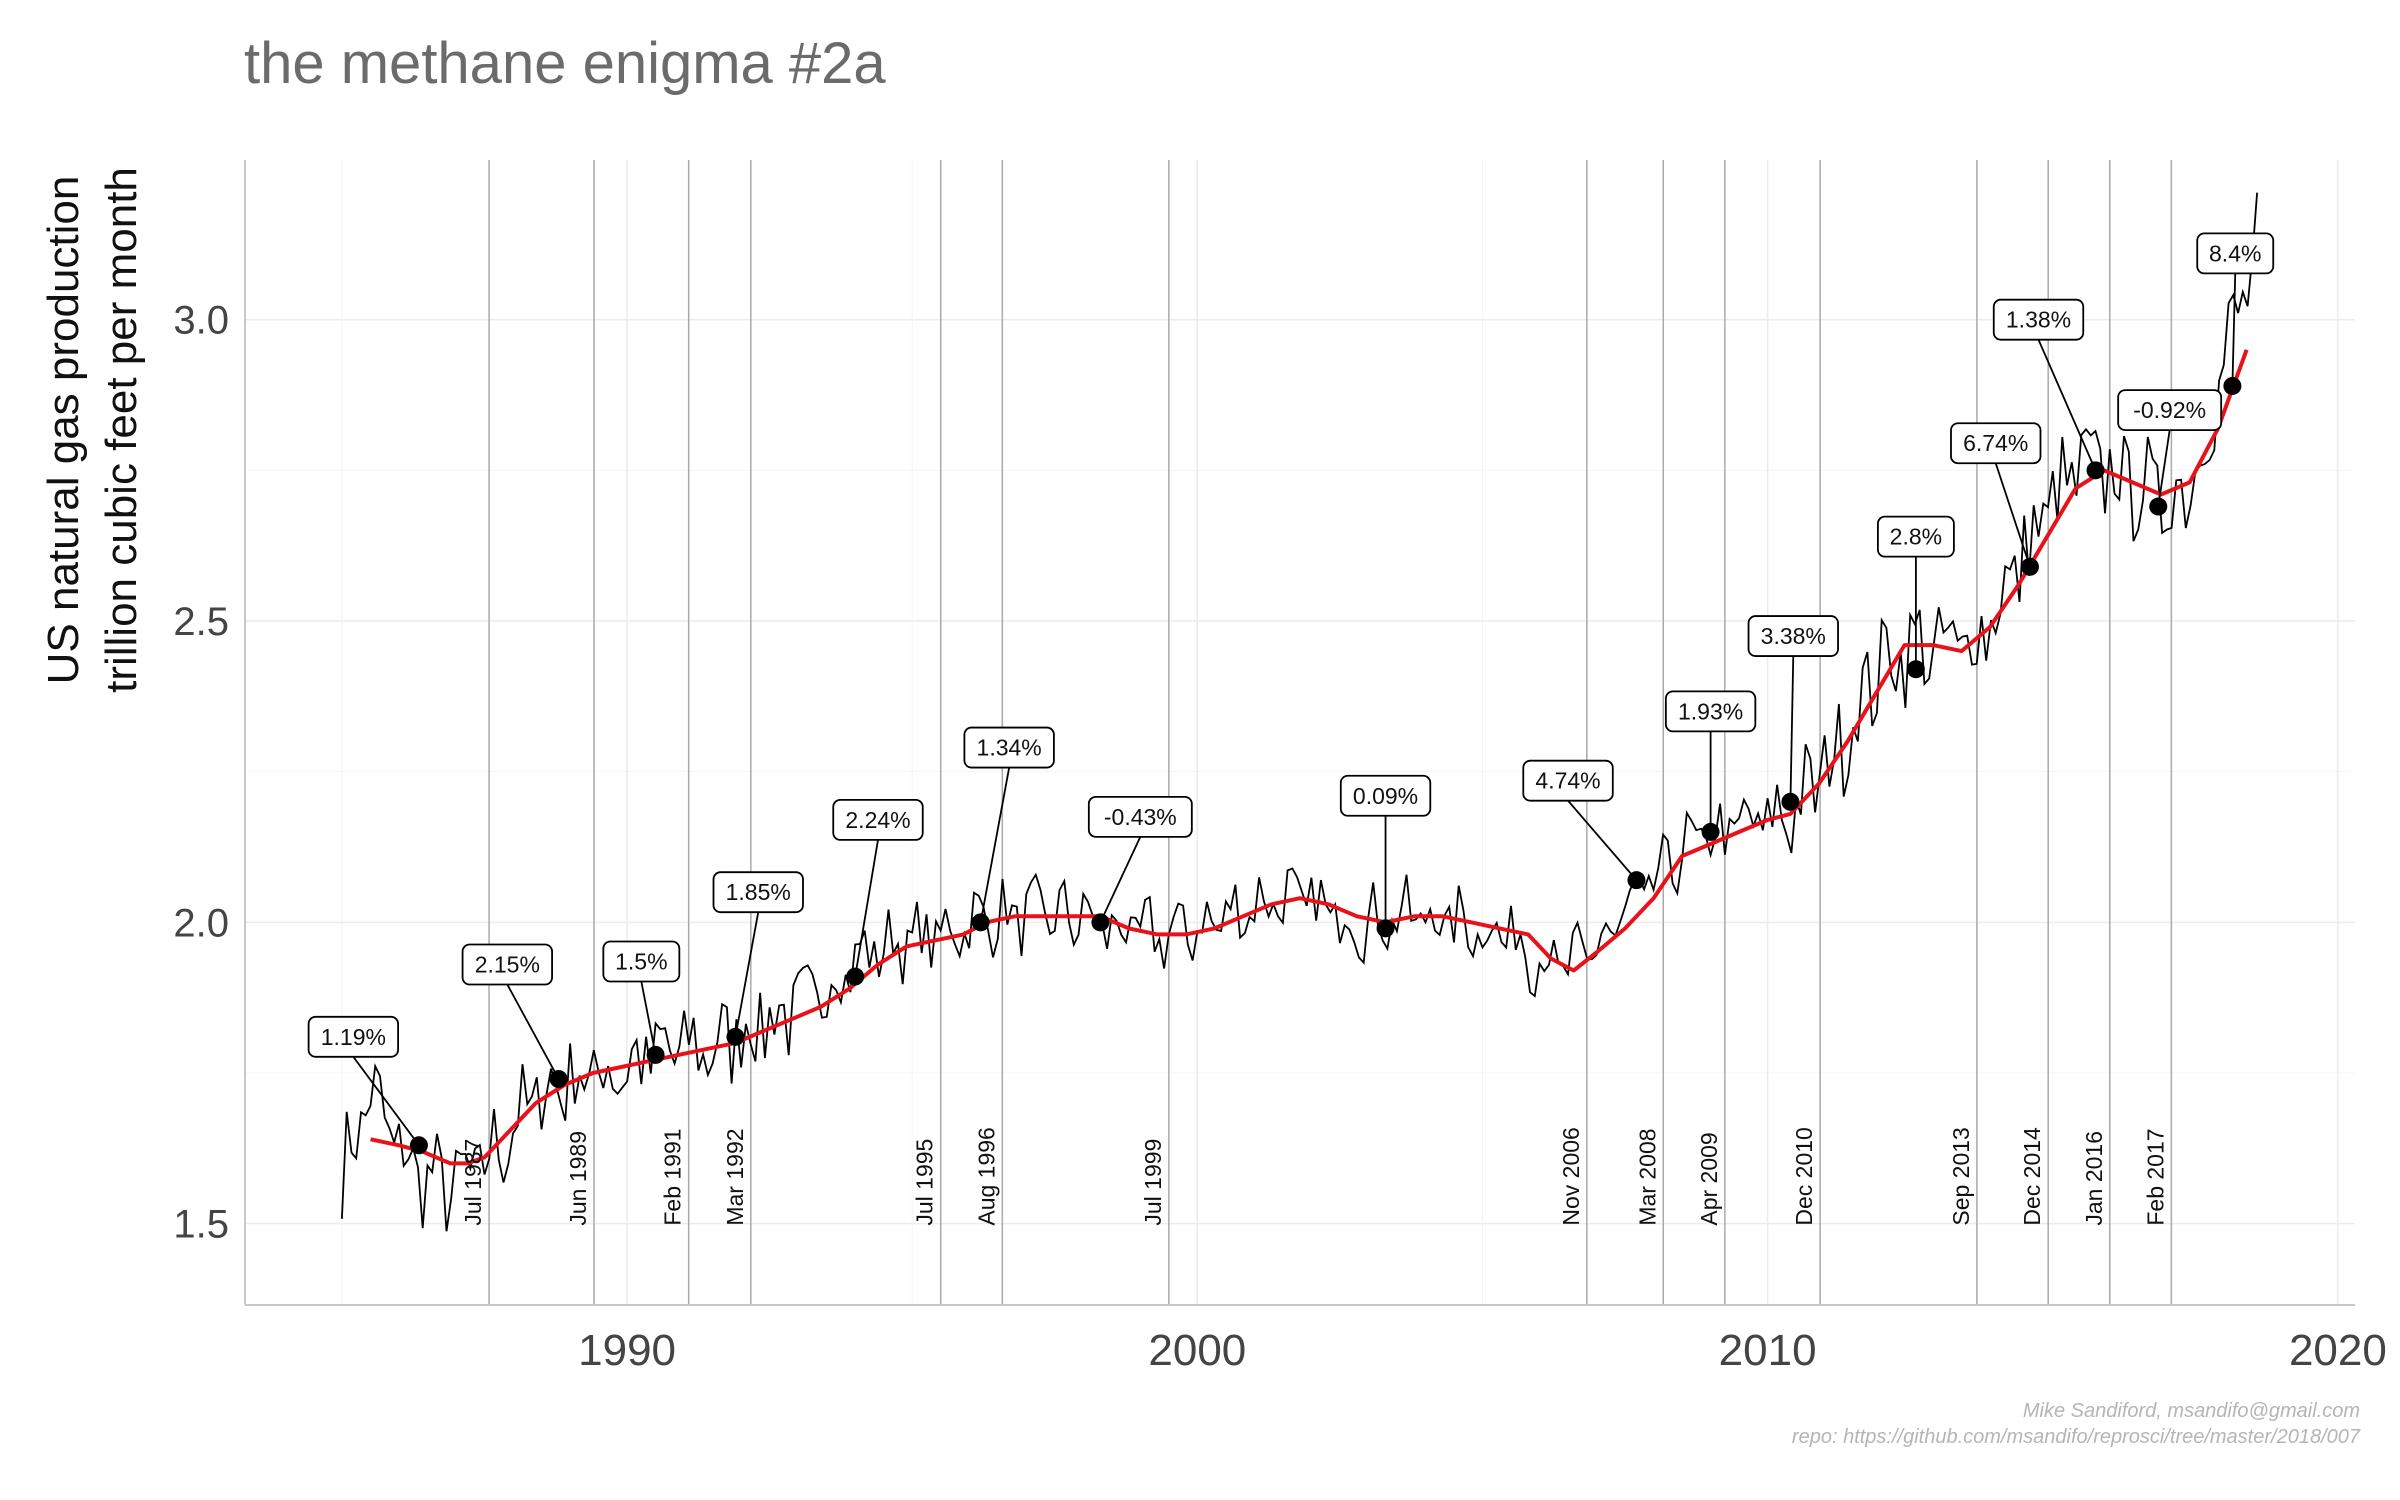 Image resolution: width=2400 pixels, height=1500 pixels. I want to click on x-tick-label: 1990, so click(627, 1350).